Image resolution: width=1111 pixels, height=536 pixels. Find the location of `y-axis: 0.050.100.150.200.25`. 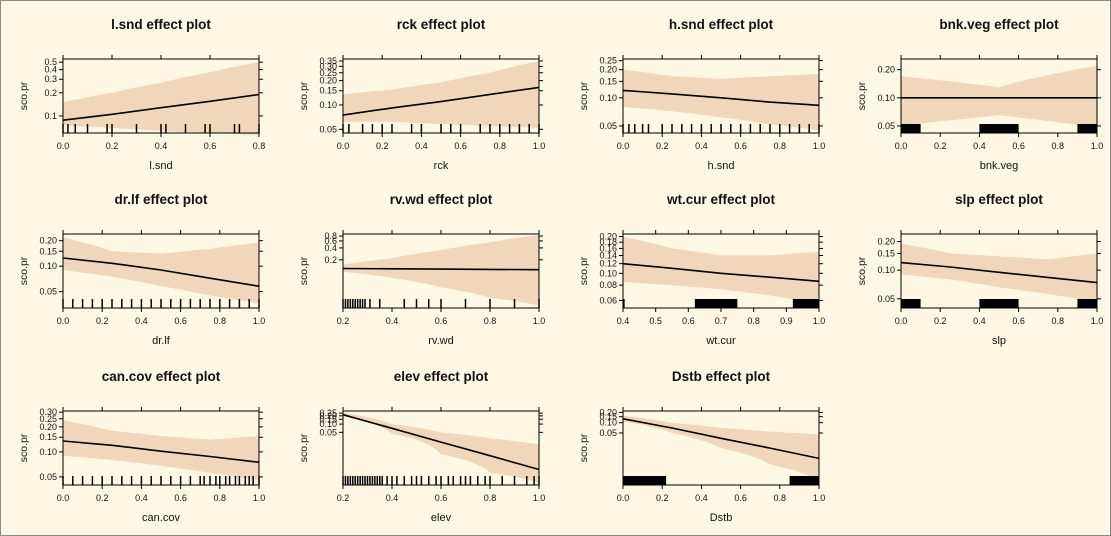

y-axis: 0.050.100.150.200.25 is located at coordinates (431, 422).